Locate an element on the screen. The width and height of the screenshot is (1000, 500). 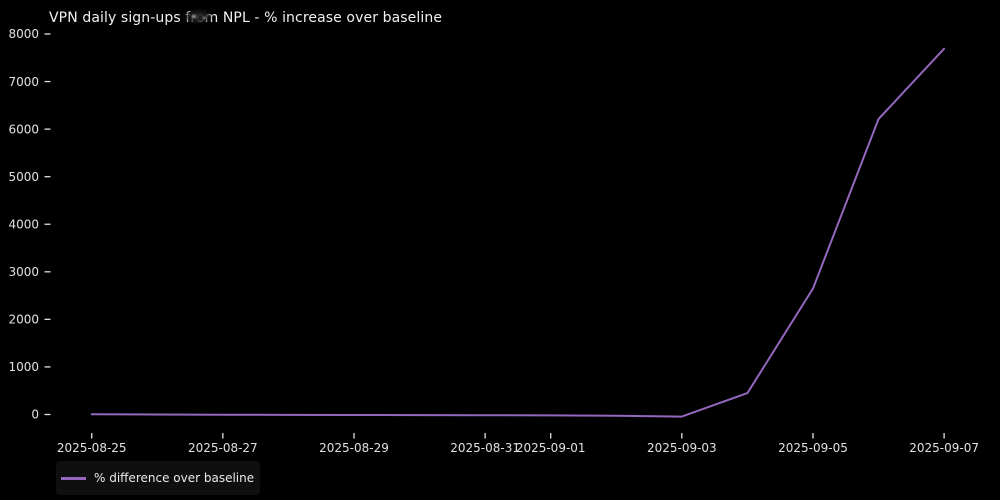
y-axis-tick-label: 3000 is located at coordinates (23, 272).